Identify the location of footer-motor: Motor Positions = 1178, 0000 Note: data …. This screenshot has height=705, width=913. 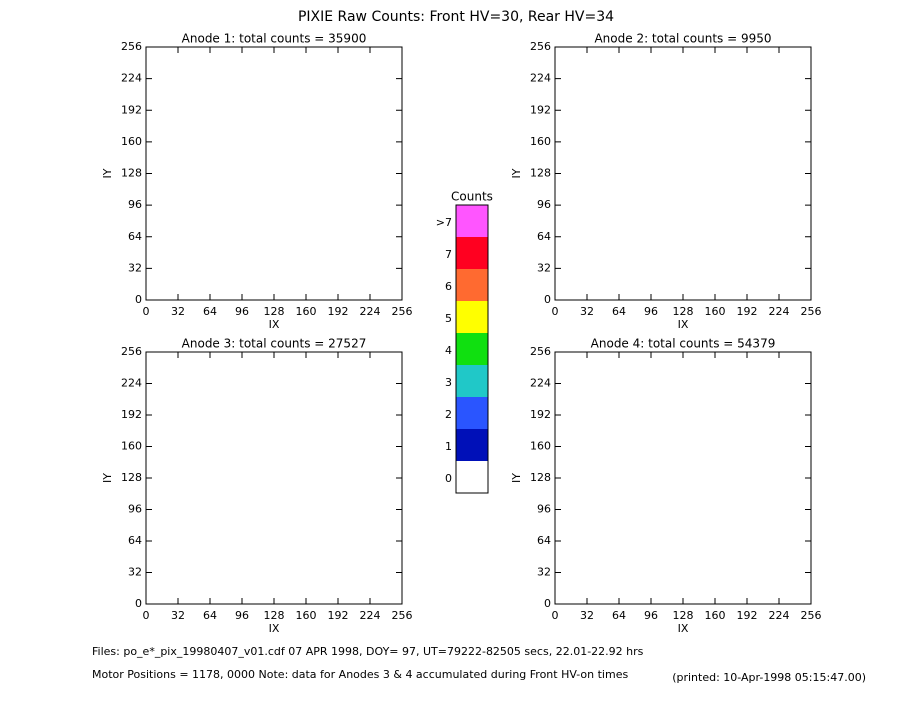
(360, 674).